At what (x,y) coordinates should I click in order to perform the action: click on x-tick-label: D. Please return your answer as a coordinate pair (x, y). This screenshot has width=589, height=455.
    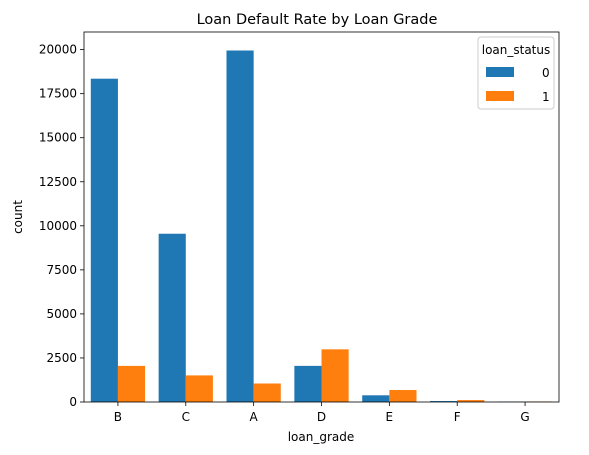
    Looking at the image, I should click on (321, 417).